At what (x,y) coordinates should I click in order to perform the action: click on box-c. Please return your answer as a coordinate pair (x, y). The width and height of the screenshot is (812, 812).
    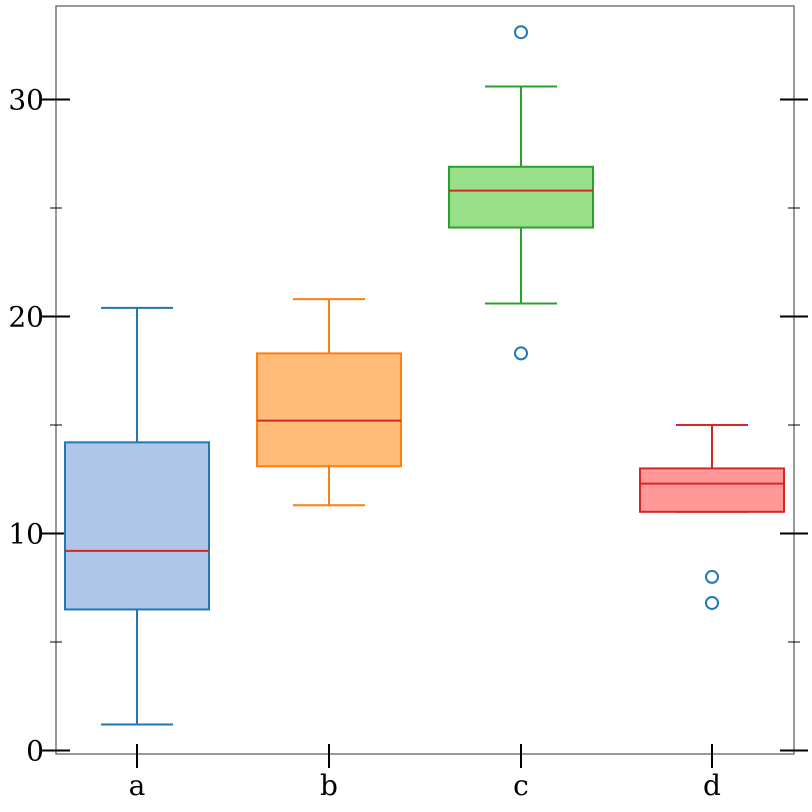
    Looking at the image, I should click on (521, 193).